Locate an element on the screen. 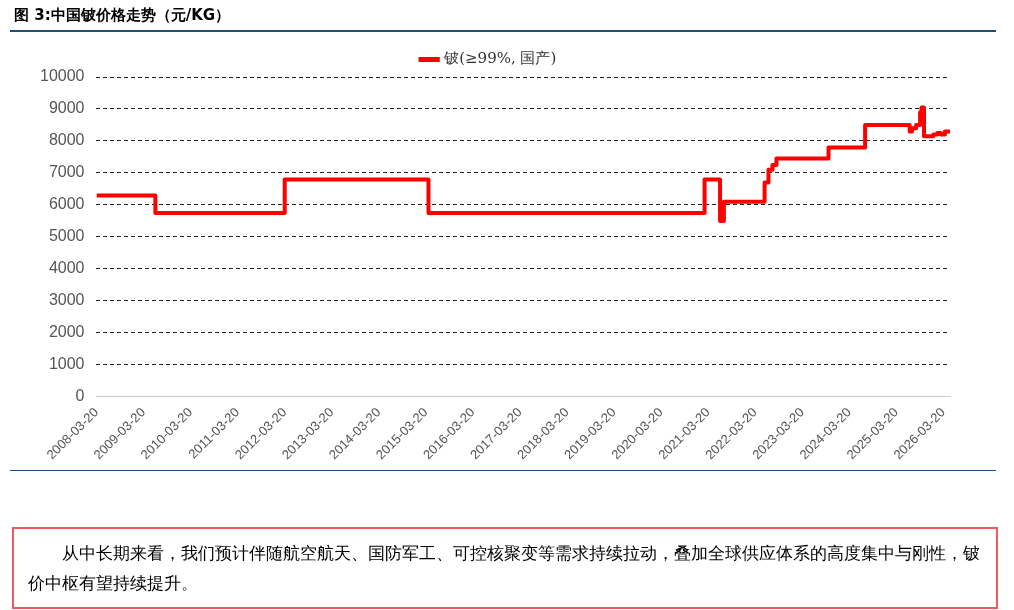 Image resolution: width=1014 pixels, height=610 pixels. y-tick-label: 5000 is located at coordinates (66, 236).